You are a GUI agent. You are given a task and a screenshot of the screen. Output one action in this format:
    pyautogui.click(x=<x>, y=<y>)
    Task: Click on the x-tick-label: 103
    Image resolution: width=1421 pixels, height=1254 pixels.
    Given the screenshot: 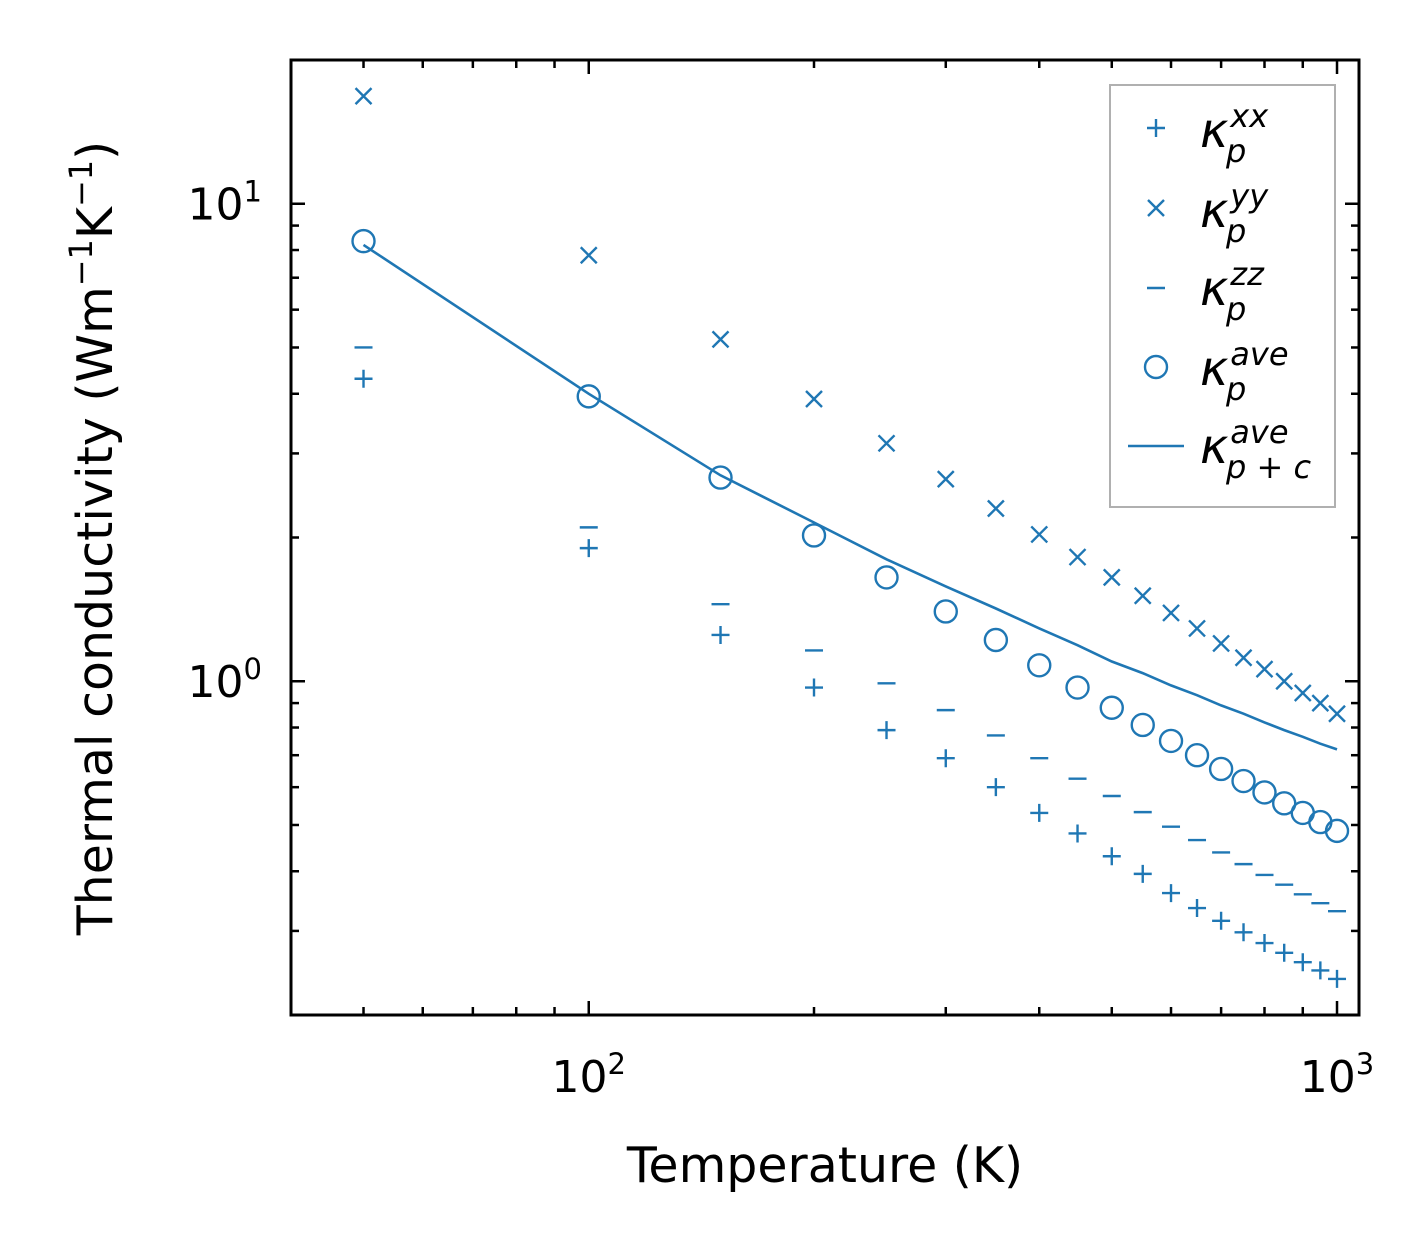 What is the action you would take?
    pyautogui.click(x=1337, y=1075)
    